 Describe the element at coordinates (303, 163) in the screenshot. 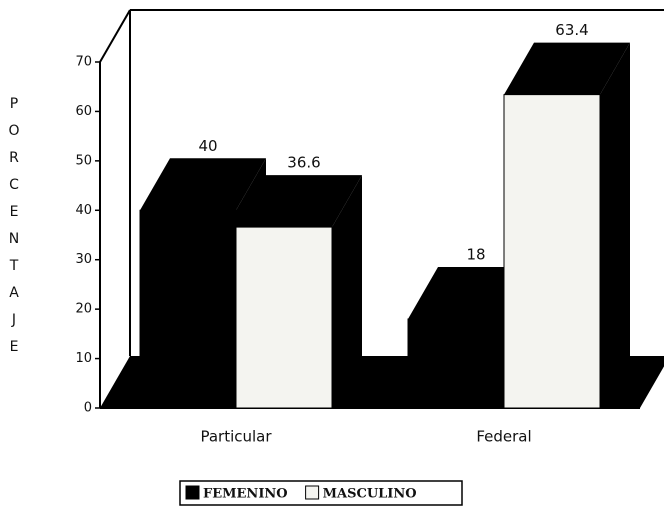

I see `value-label: 36.6` at that location.